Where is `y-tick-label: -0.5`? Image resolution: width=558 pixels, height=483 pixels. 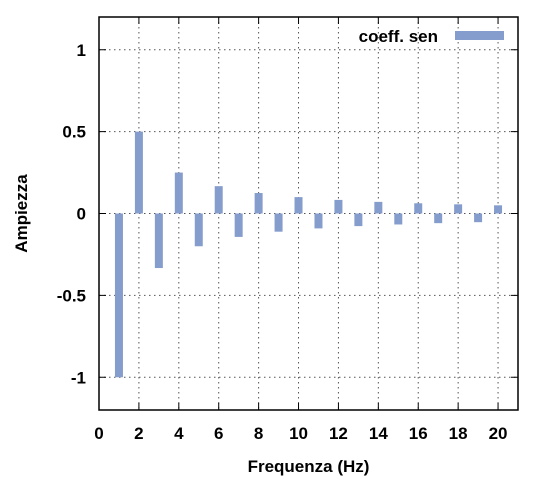 y-tick-label: -0.5 is located at coordinates (71, 295).